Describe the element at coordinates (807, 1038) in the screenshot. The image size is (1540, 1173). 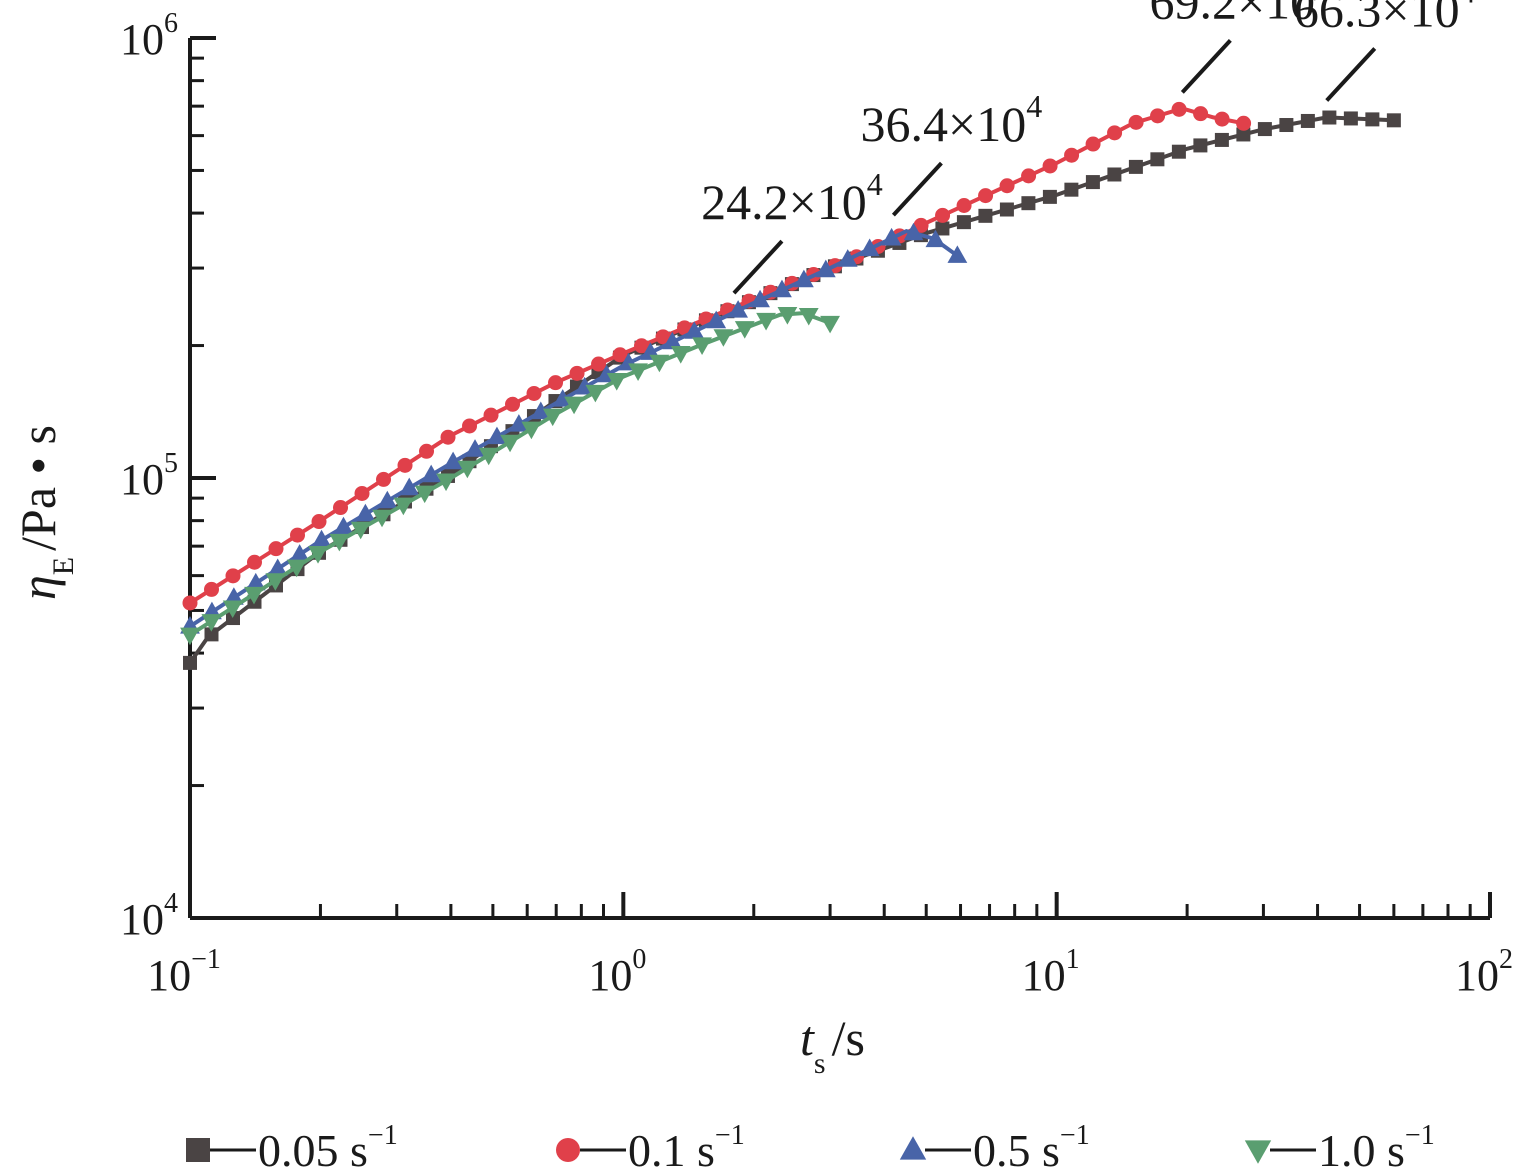
I see `x-axis-symbol: t` at that location.